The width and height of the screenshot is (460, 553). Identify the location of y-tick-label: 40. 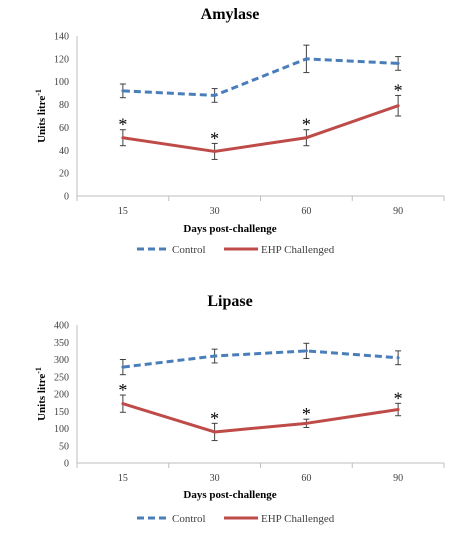
(64, 151).